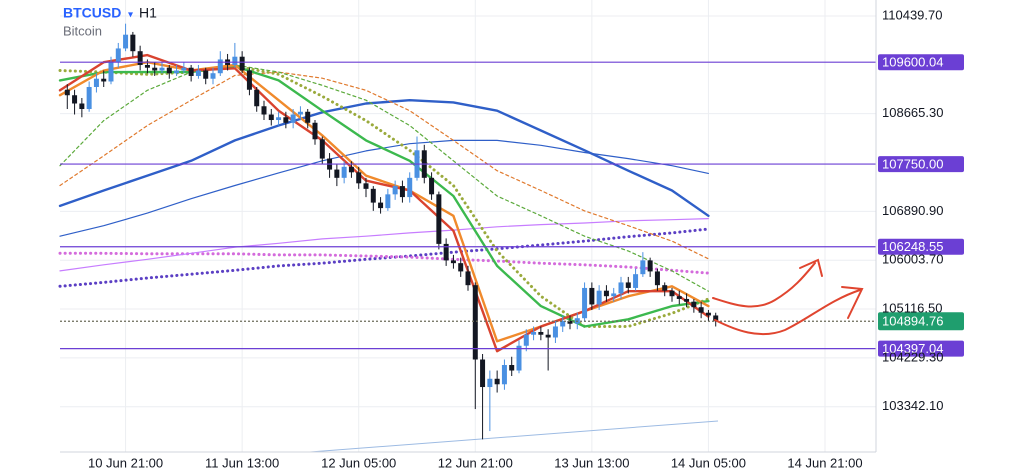 Image resolution: width=1024 pixels, height=473 pixels. I want to click on symbol-dropdown: ▾, so click(130, 15).